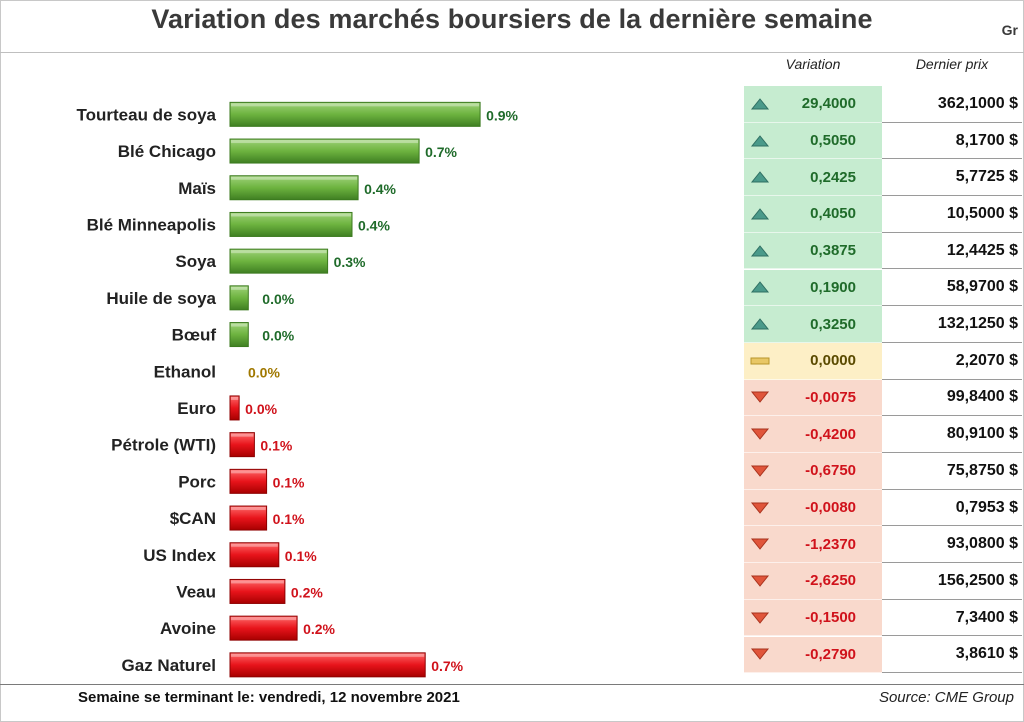 This screenshot has height=722, width=1024. I want to click on category-label: Gaz Naturel, so click(169, 665).